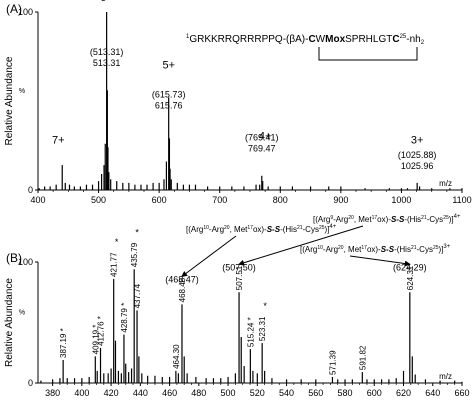  I want to click on cysteine-bold: C, so click(311, 39).